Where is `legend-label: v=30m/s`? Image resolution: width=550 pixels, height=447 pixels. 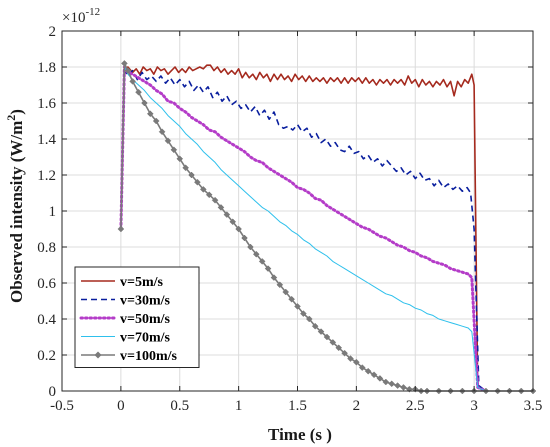
legend-label: v=30m/s is located at coordinates (145, 301).